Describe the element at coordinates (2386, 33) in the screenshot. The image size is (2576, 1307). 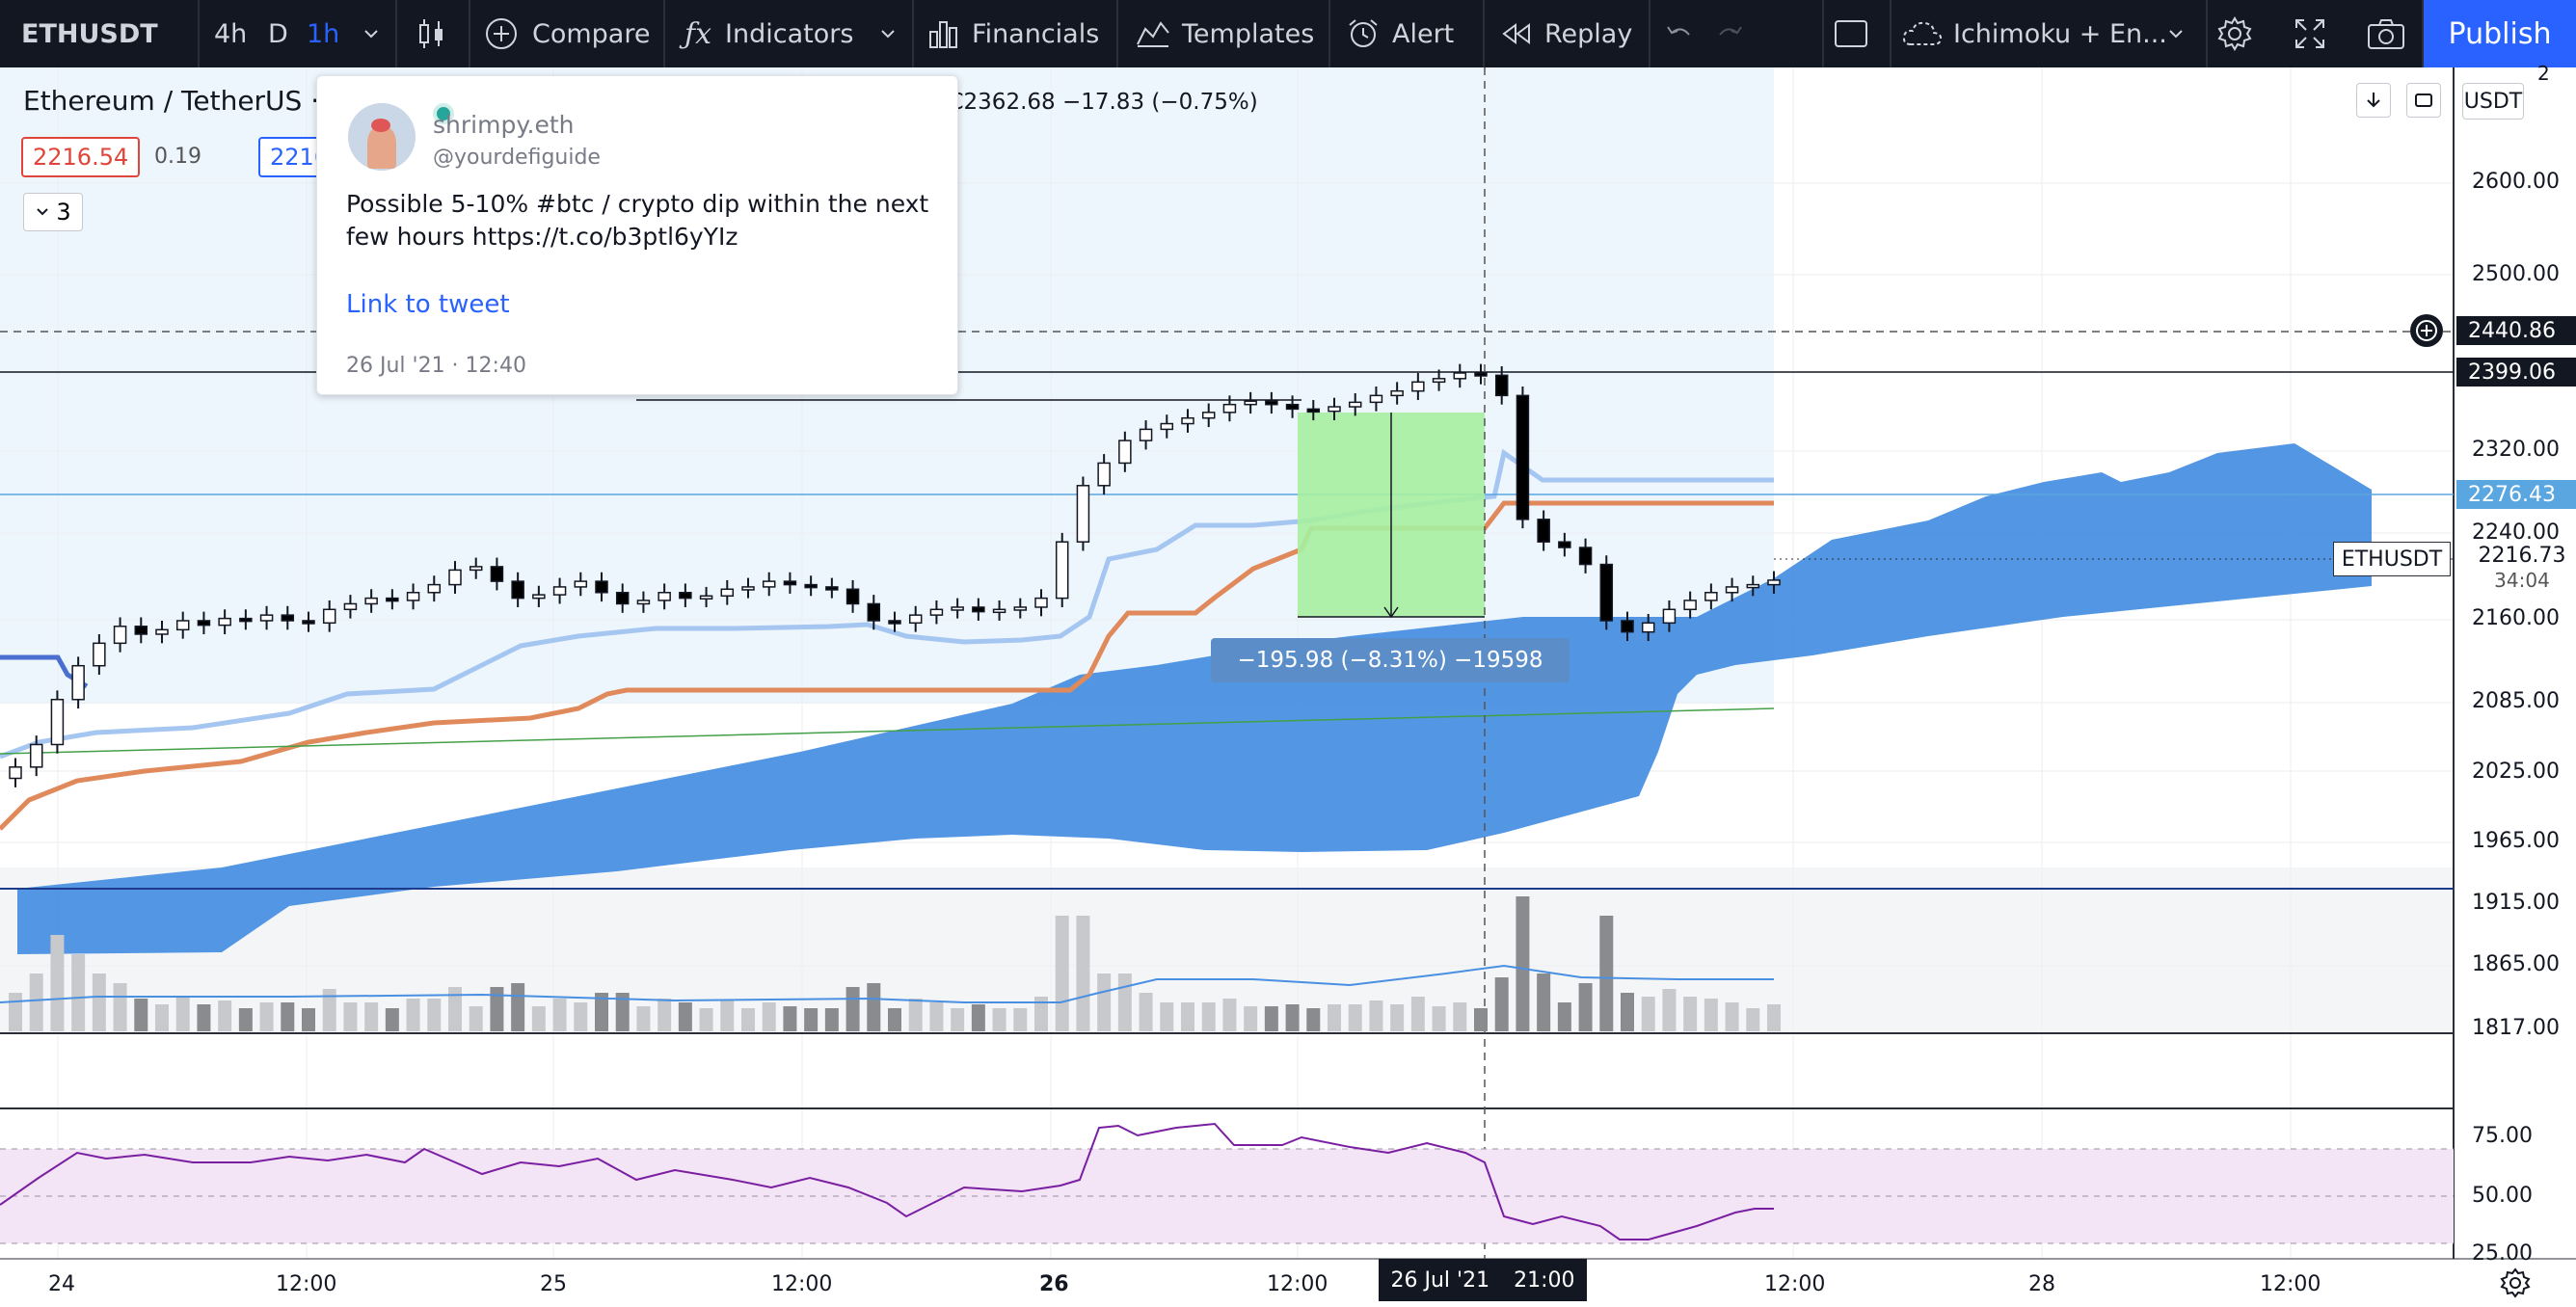
I see `camera-icon` at that location.